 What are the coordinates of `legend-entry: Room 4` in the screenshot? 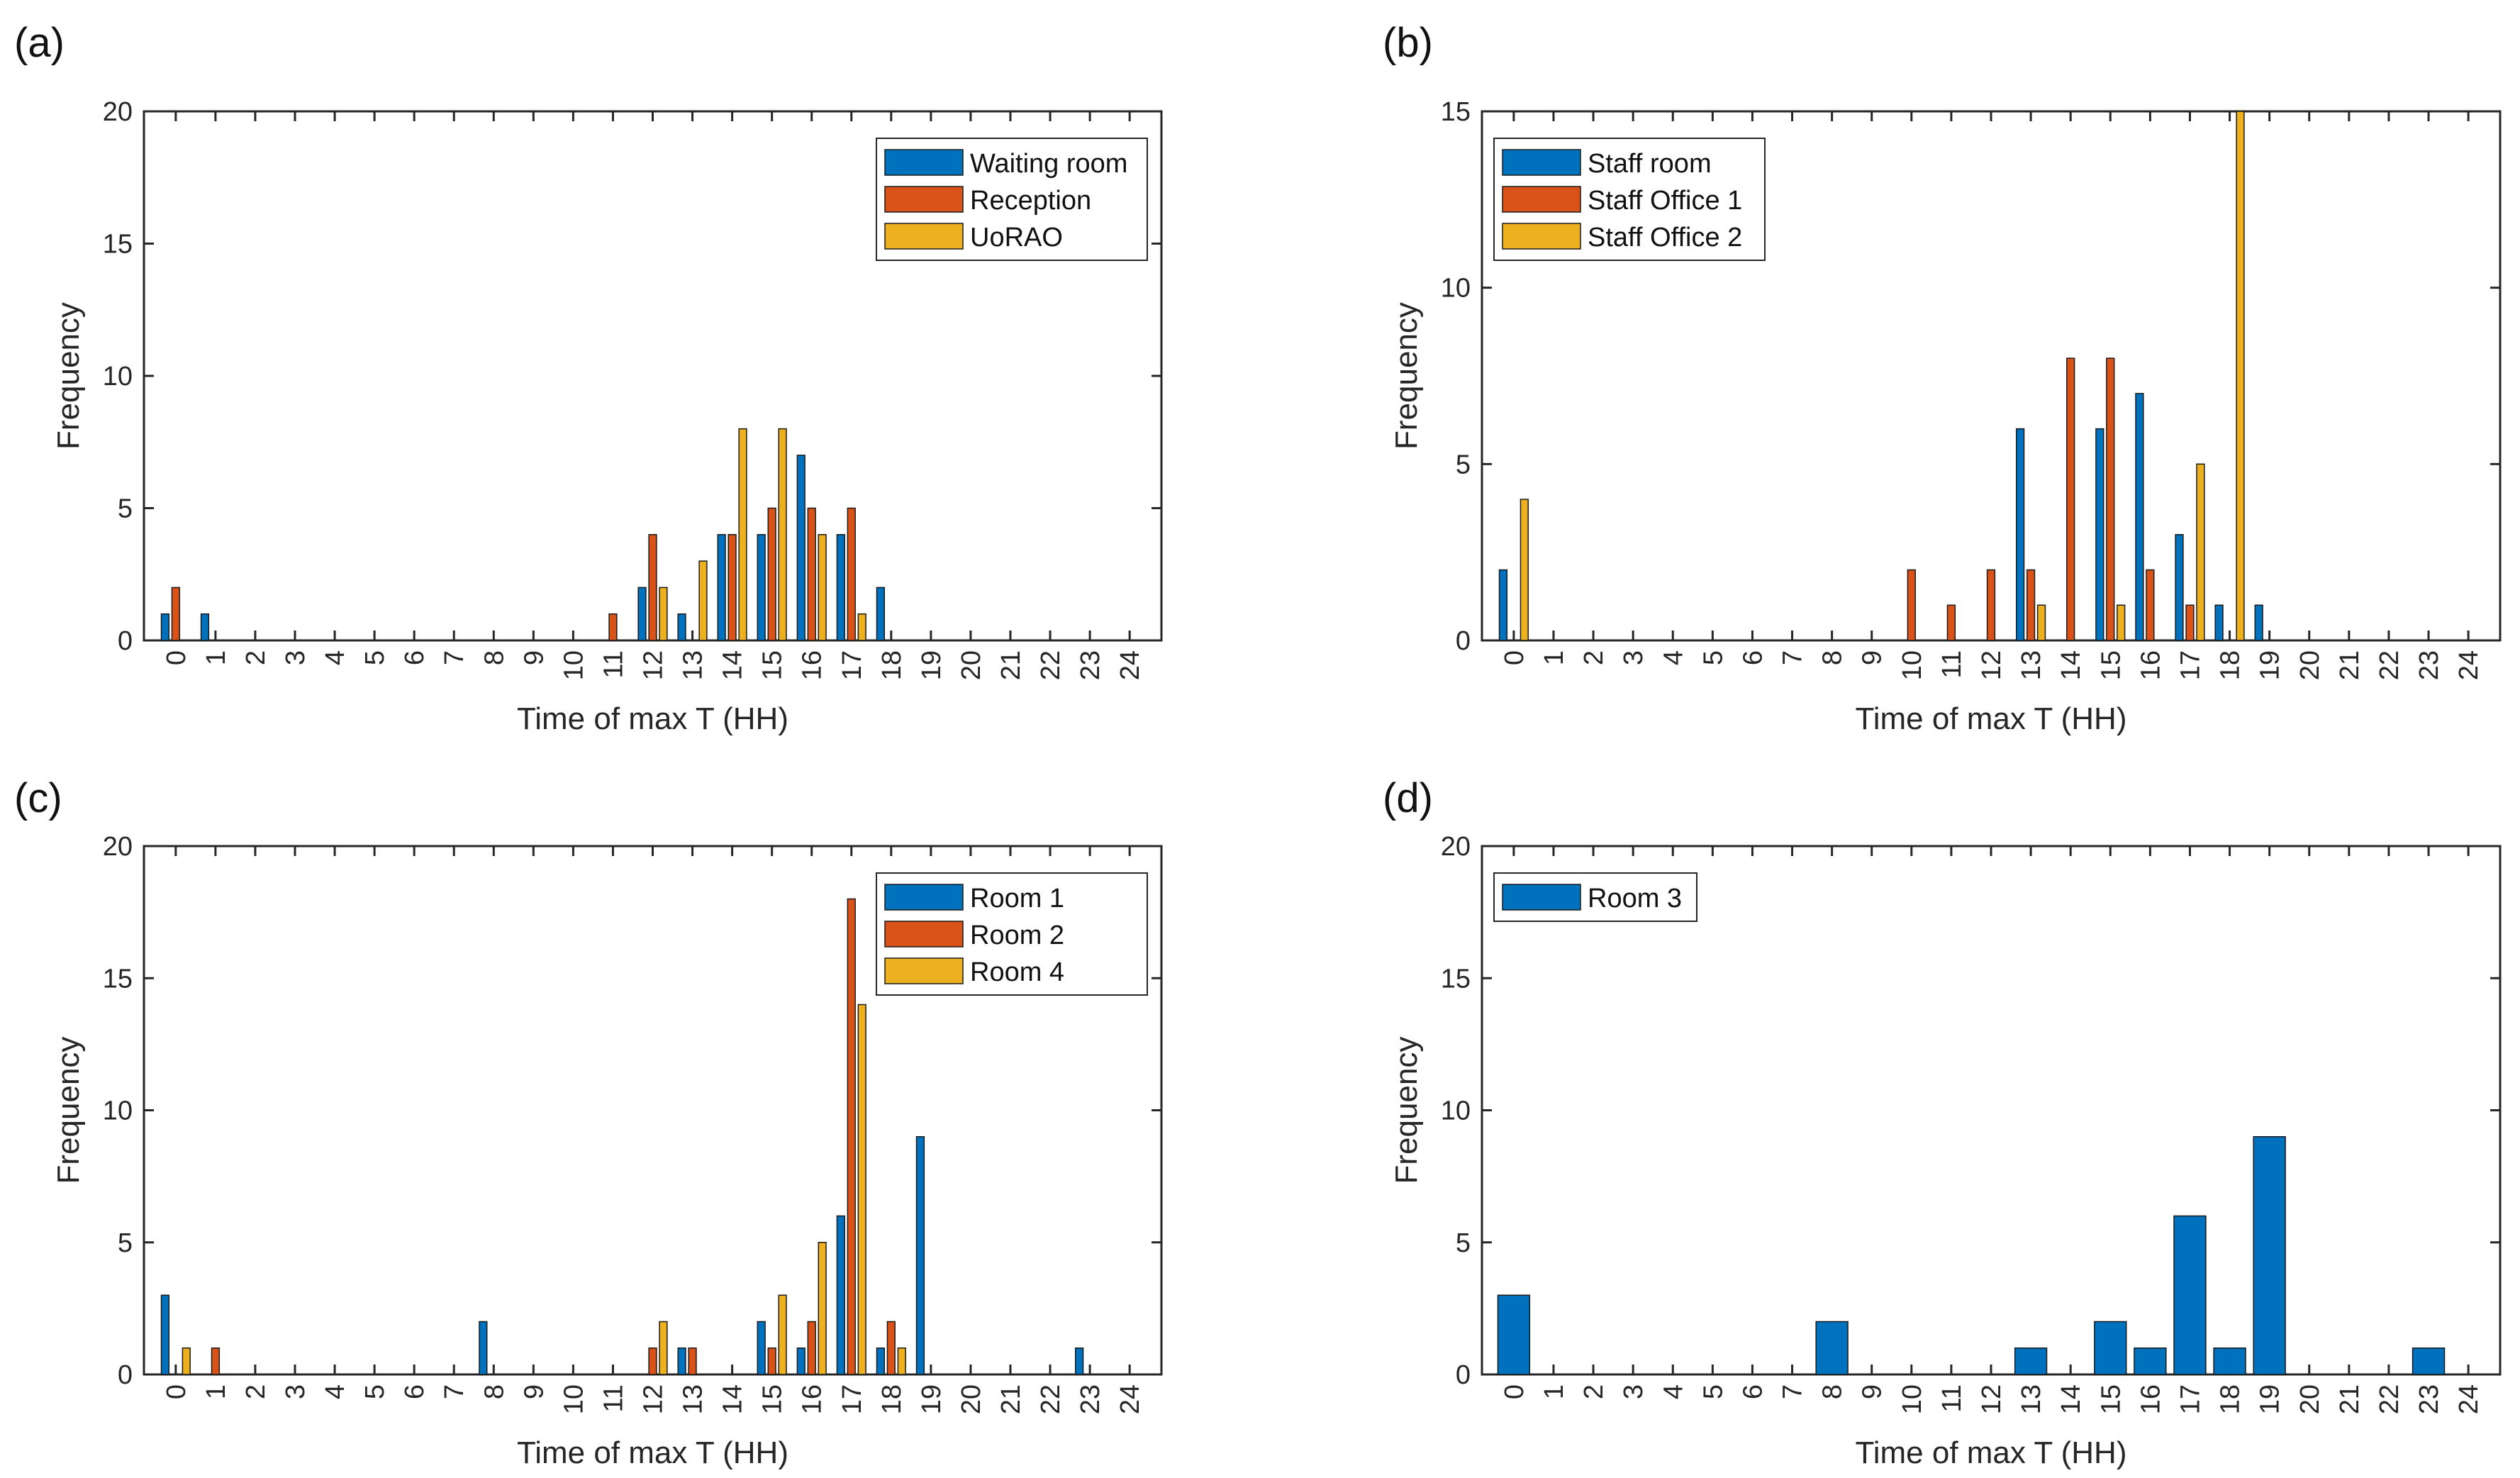 It's located at (1017, 972).